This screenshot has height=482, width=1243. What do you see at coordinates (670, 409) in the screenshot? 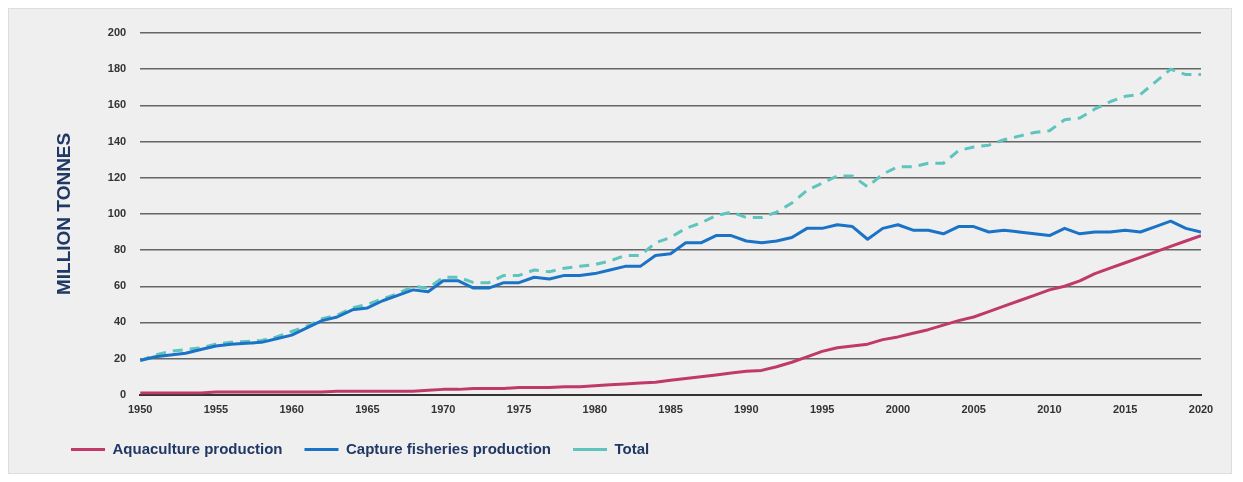
I see `x-tick-label: 1985` at bounding box center [670, 409].